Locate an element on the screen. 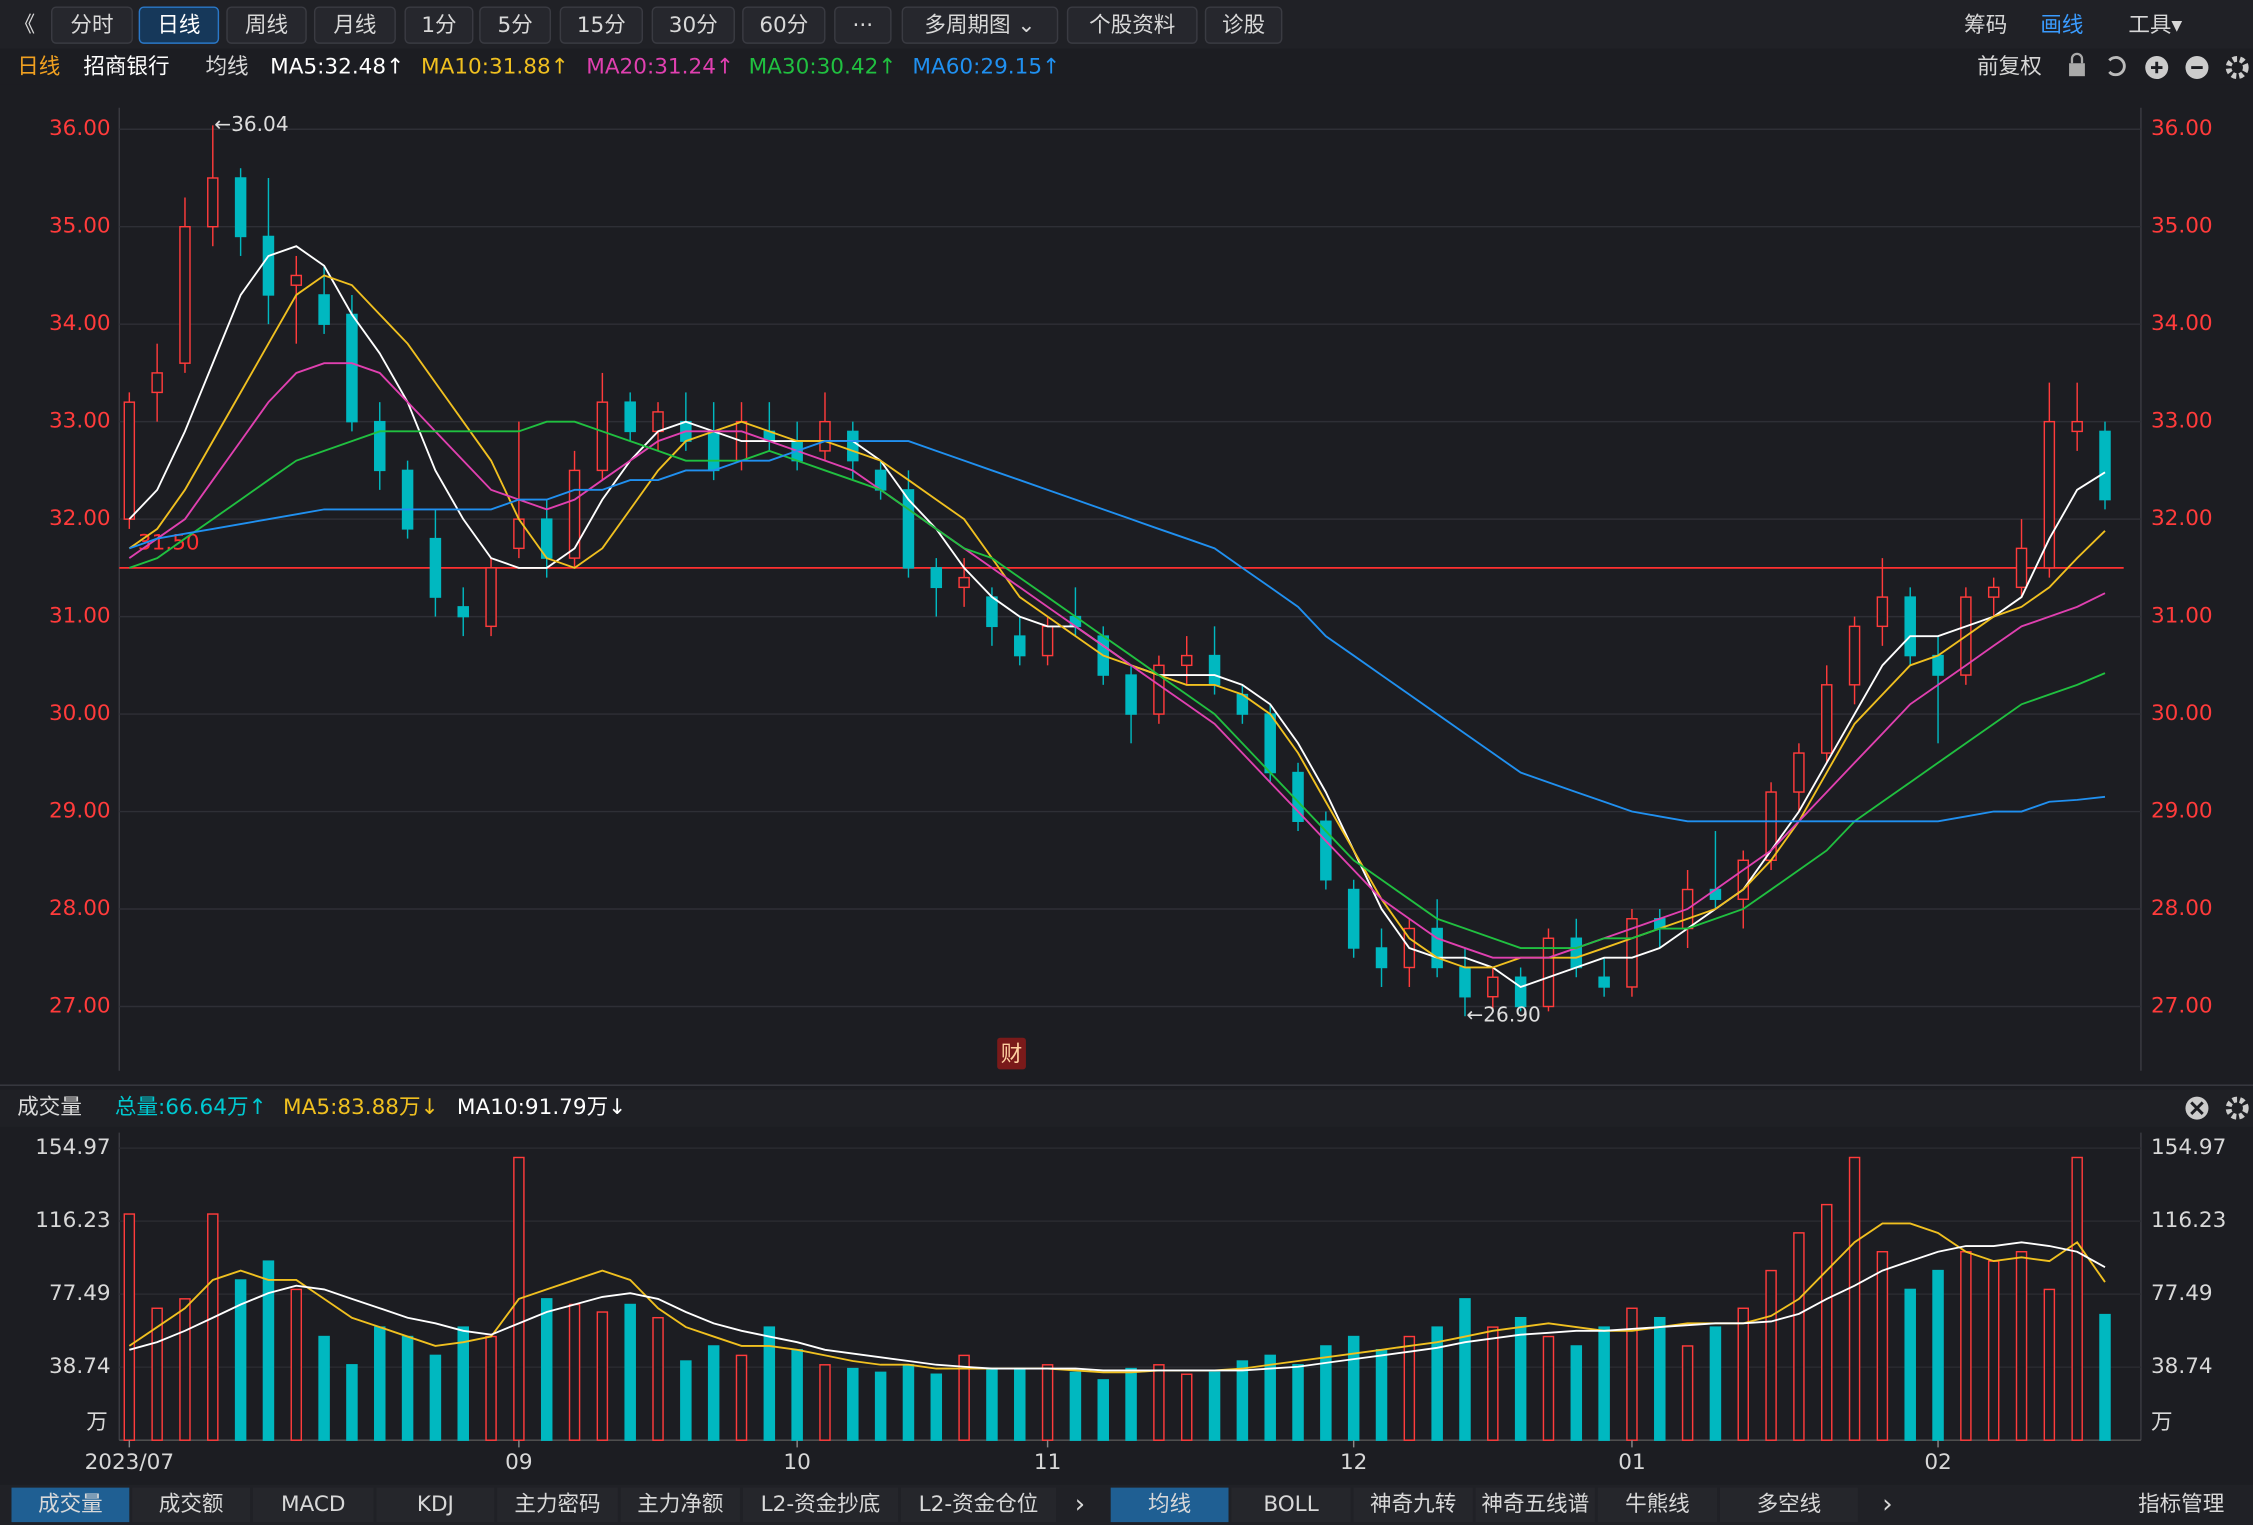 The width and height of the screenshot is (2253, 1525). volume-ma-line is located at coordinates (1117, 1306).